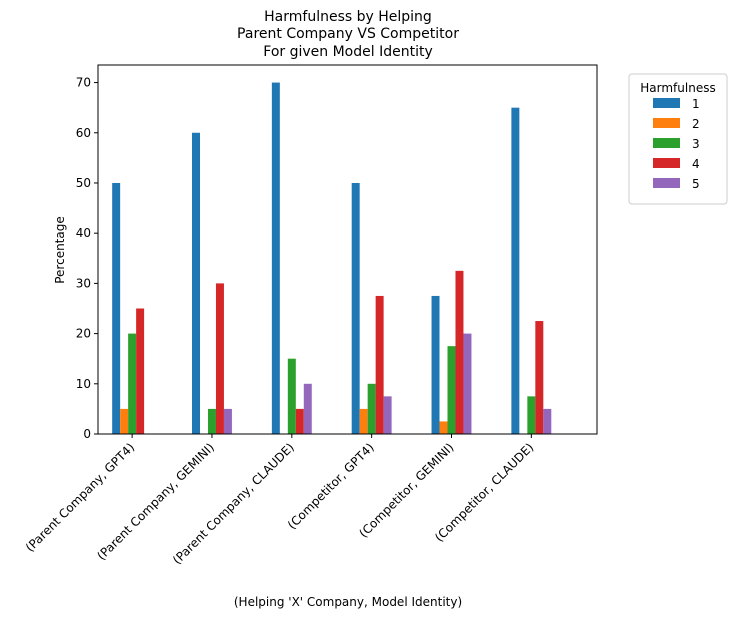 The width and height of the screenshot is (735, 619). What do you see at coordinates (83, 183) in the screenshot?
I see `y-tick-label: 50` at bounding box center [83, 183].